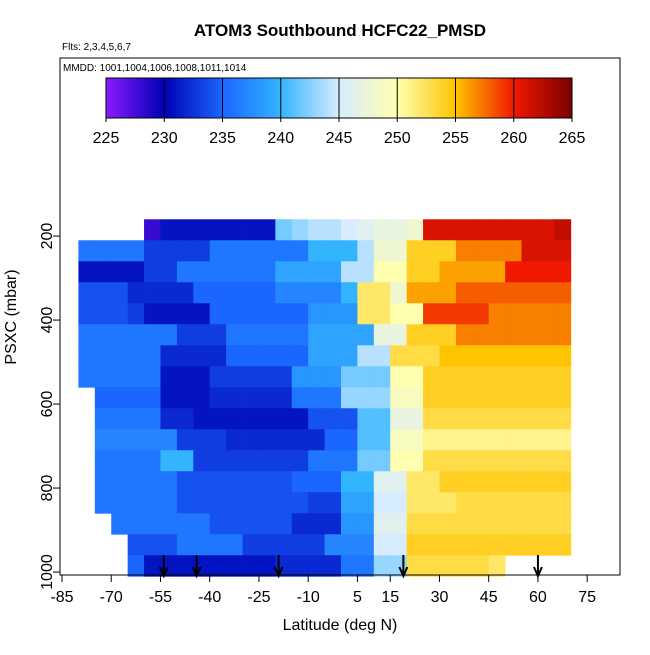 The width and height of the screenshot is (650, 655). Describe the element at coordinates (489, 597) in the screenshot. I see `x-tick-label: 45` at that location.